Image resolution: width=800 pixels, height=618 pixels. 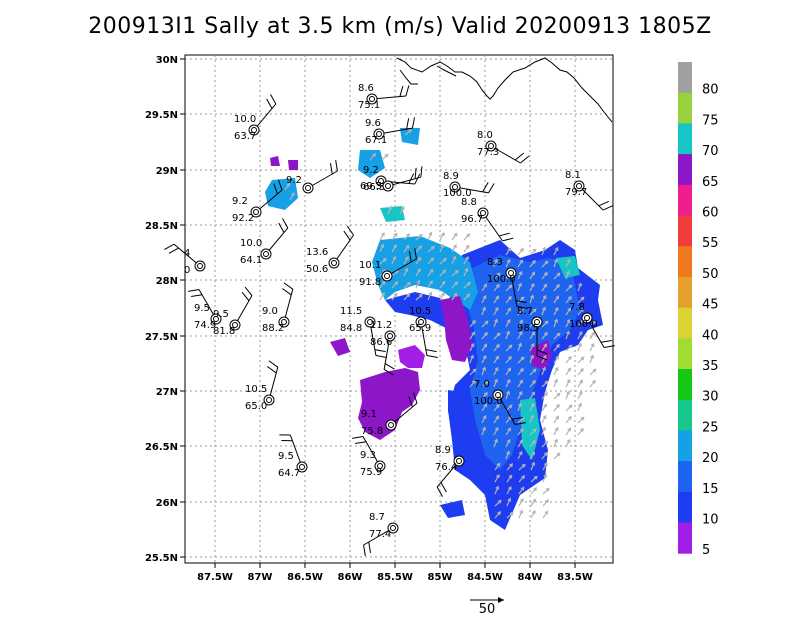 I want to click on reference-arrowhead, so click(x=501, y=600).